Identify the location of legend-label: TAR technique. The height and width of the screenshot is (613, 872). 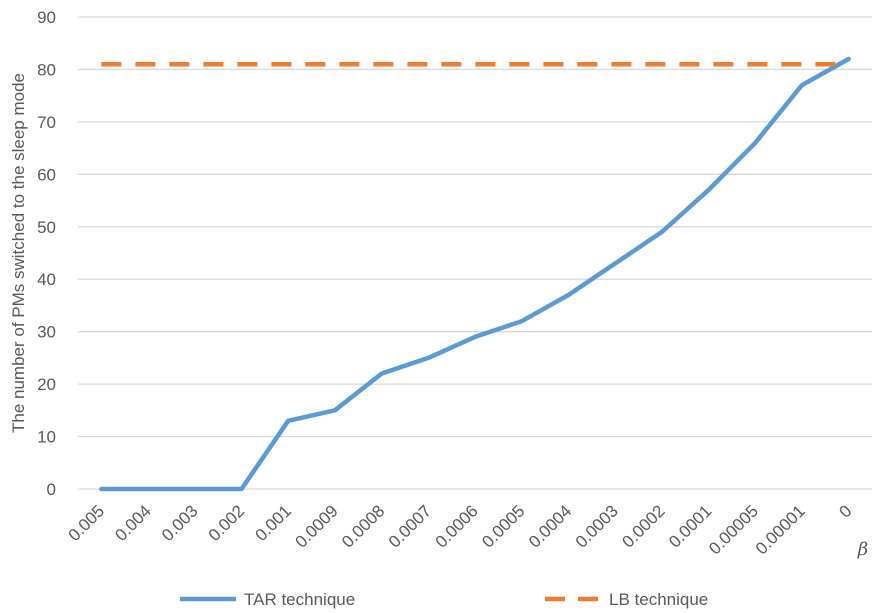
(299, 599).